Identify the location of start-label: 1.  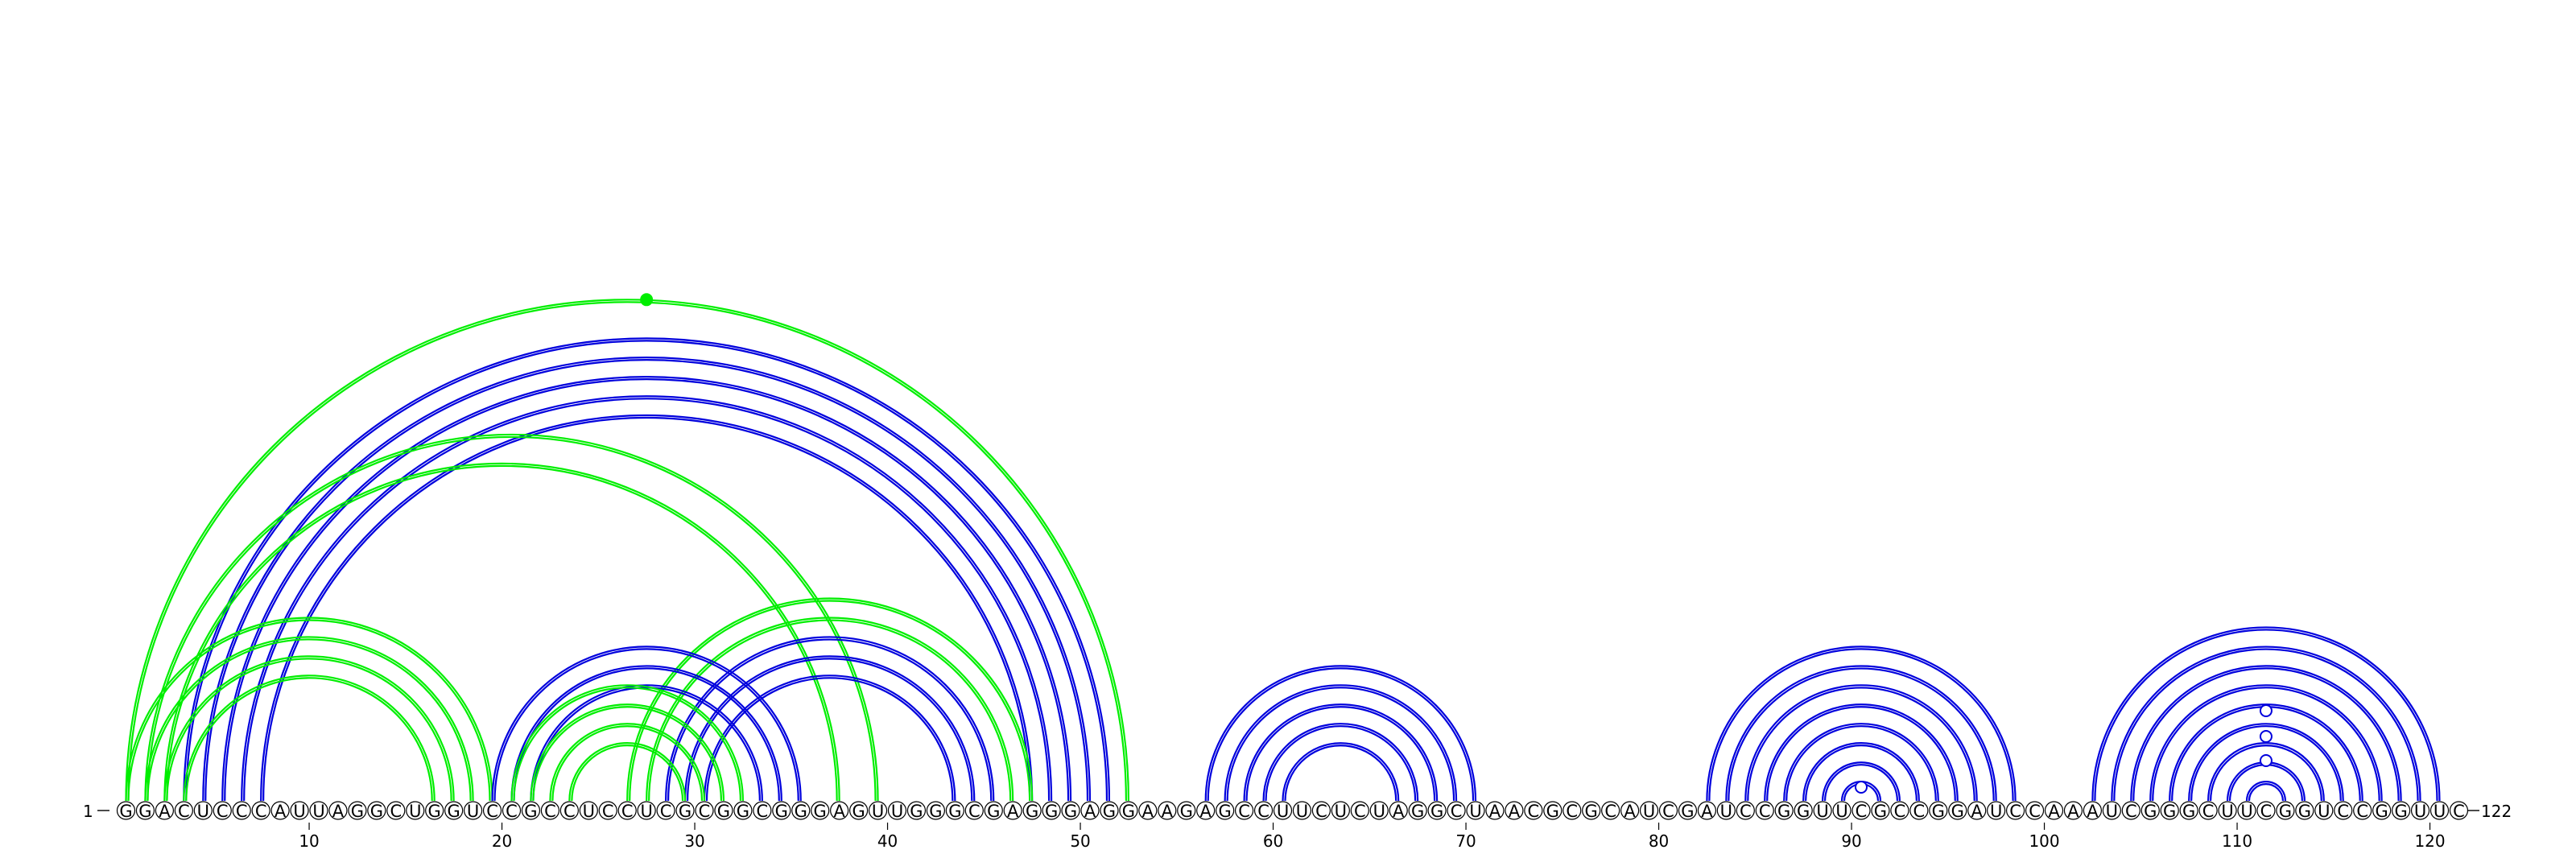
(88, 812).